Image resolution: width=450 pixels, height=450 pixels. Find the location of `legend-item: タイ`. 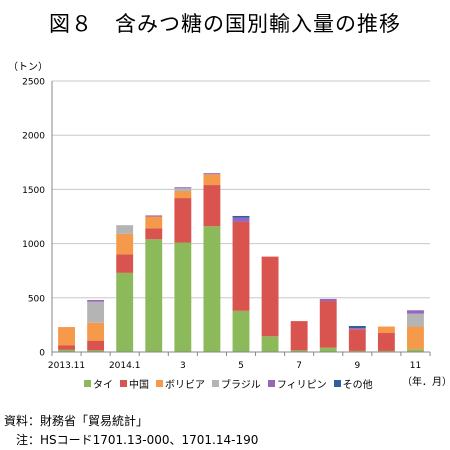

legend-item: タイ is located at coordinates (98, 383).